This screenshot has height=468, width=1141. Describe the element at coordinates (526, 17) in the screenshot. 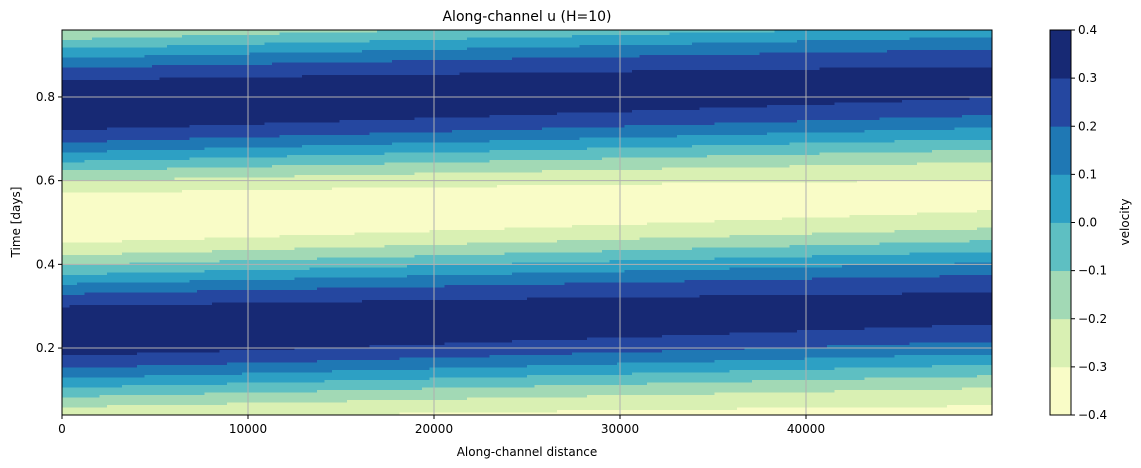

I see `chart-title: Along-channel u (H=10)` at that location.